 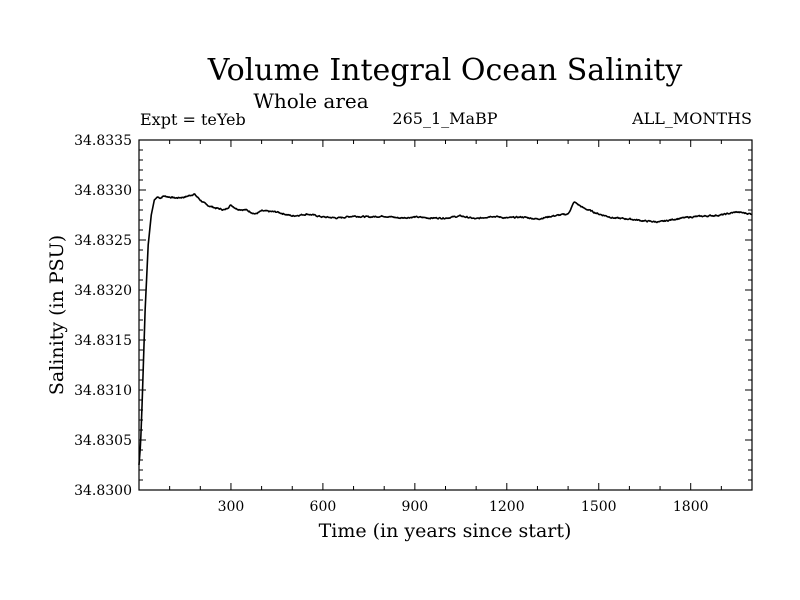 I want to click on y-tick-label: 34.8330, so click(x=103, y=191).